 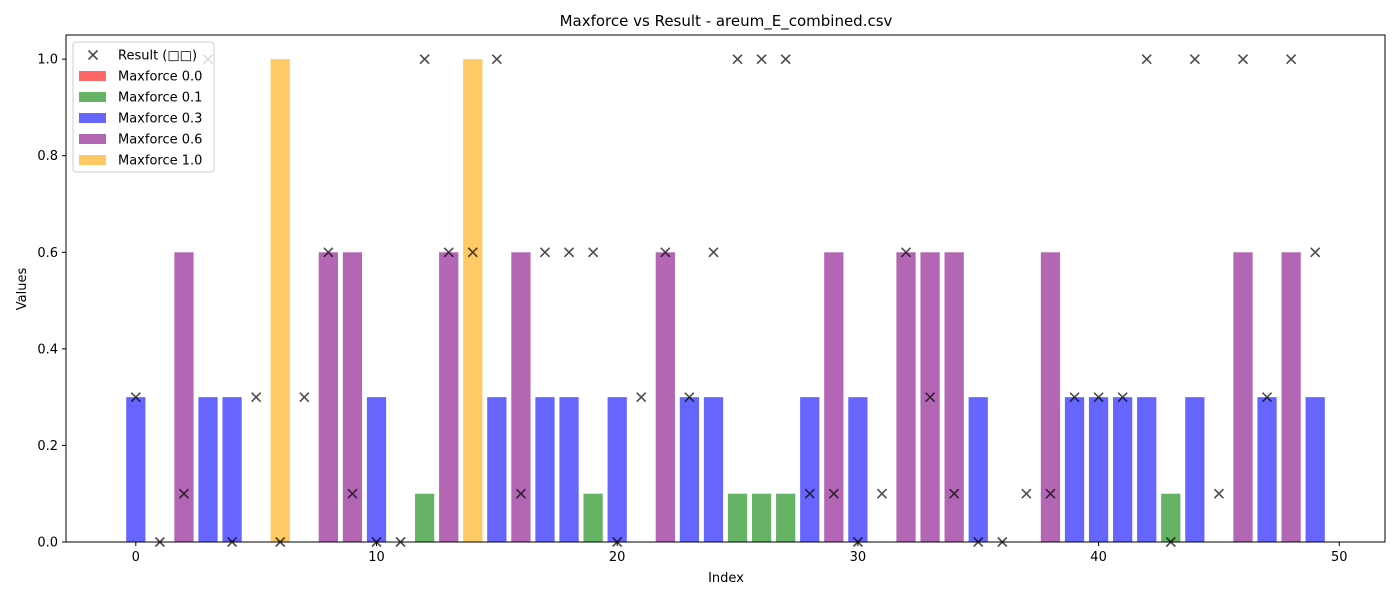 I want to click on legend-label: Maxforce 0.1, so click(x=160, y=98).